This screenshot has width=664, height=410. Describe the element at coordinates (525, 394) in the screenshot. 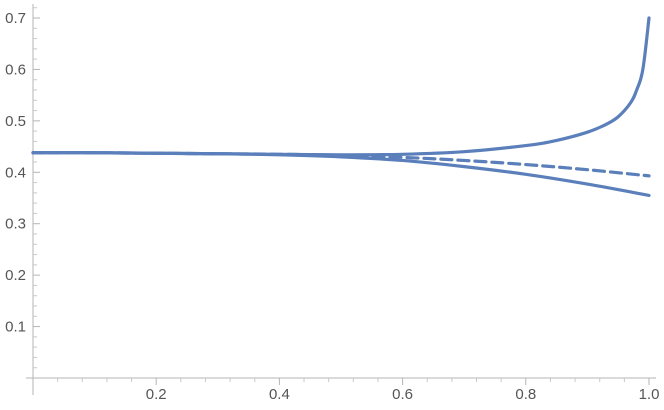

I see `x-tick-label: 0.8` at that location.